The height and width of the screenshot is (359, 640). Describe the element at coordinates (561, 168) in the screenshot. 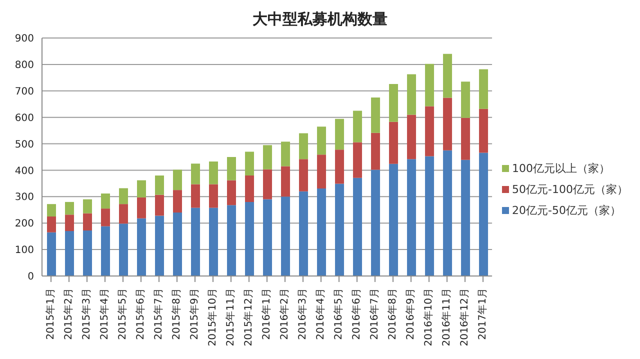

I see `legend-label: 100亿元以上（家）` at that location.